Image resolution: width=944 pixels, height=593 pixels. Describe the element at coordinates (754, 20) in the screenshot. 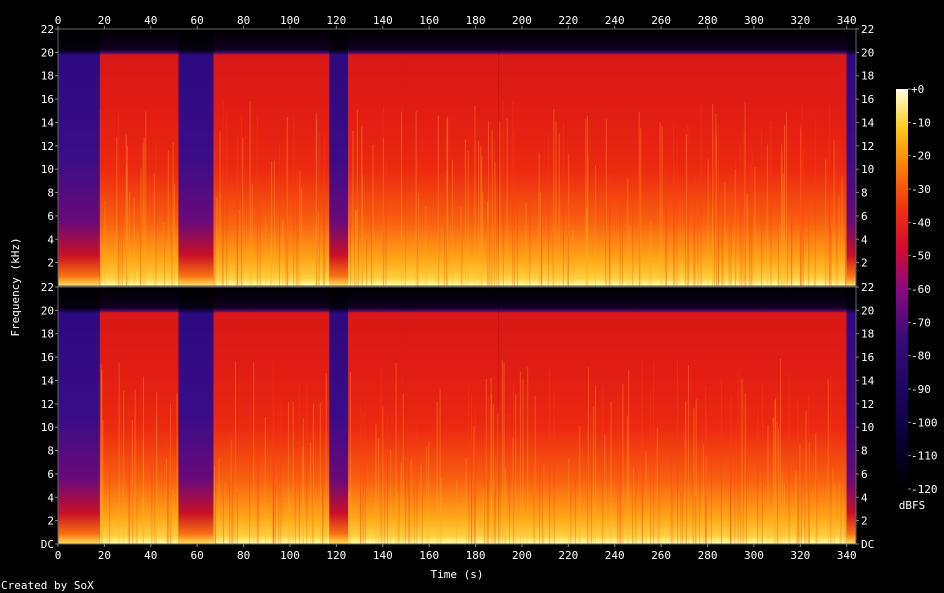

I see `x-tick-label: 300` at that location.